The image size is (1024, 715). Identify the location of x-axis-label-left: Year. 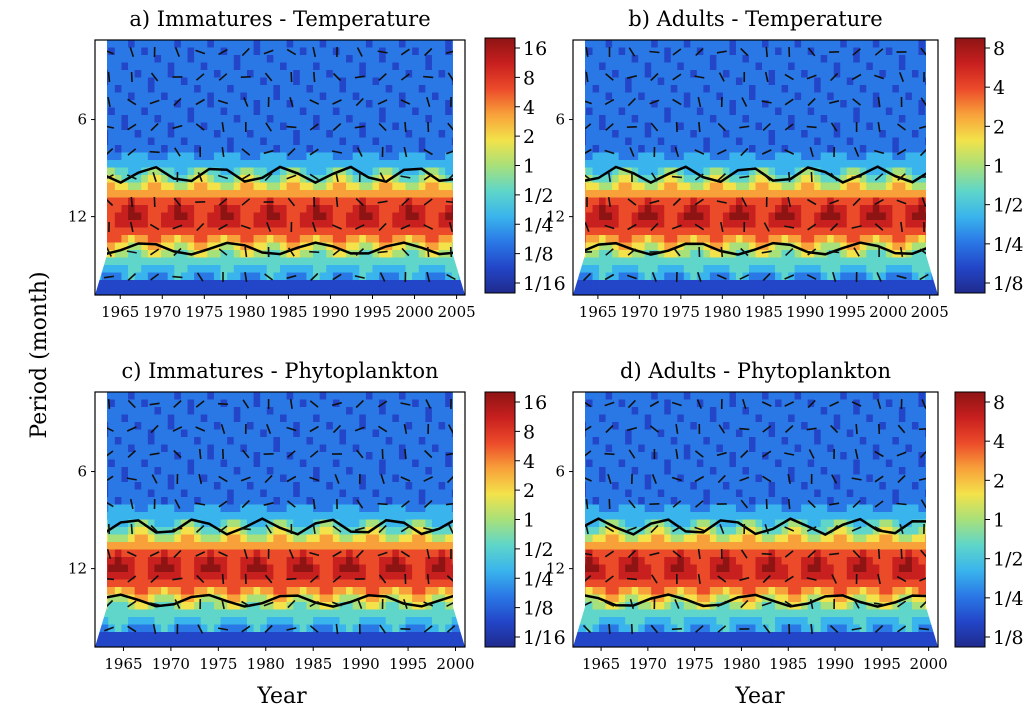
(281, 696).